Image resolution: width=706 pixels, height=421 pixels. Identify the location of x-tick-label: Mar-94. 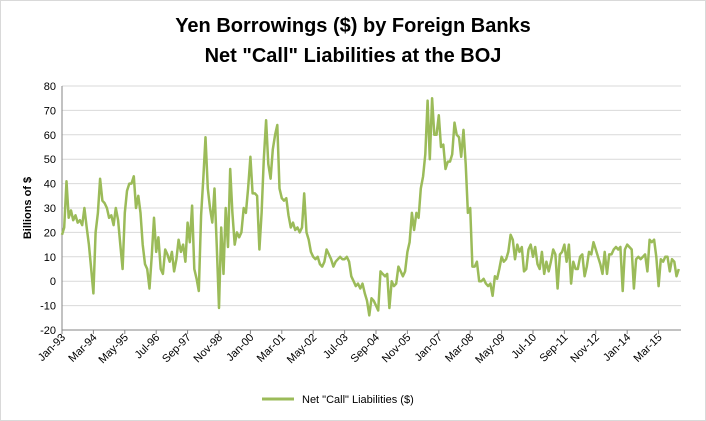
(82, 348).